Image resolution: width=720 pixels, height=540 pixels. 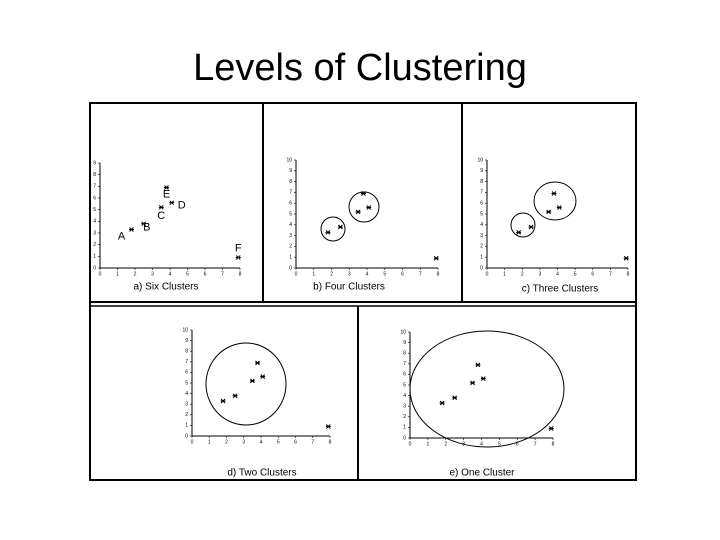 I want to click on chart-caption: e) One Cluster, so click(x=482, y=473).